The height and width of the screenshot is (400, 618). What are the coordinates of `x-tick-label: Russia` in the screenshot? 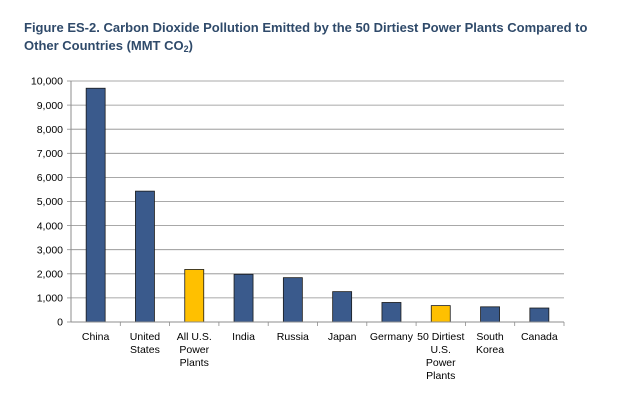 It's located at (293, 337).